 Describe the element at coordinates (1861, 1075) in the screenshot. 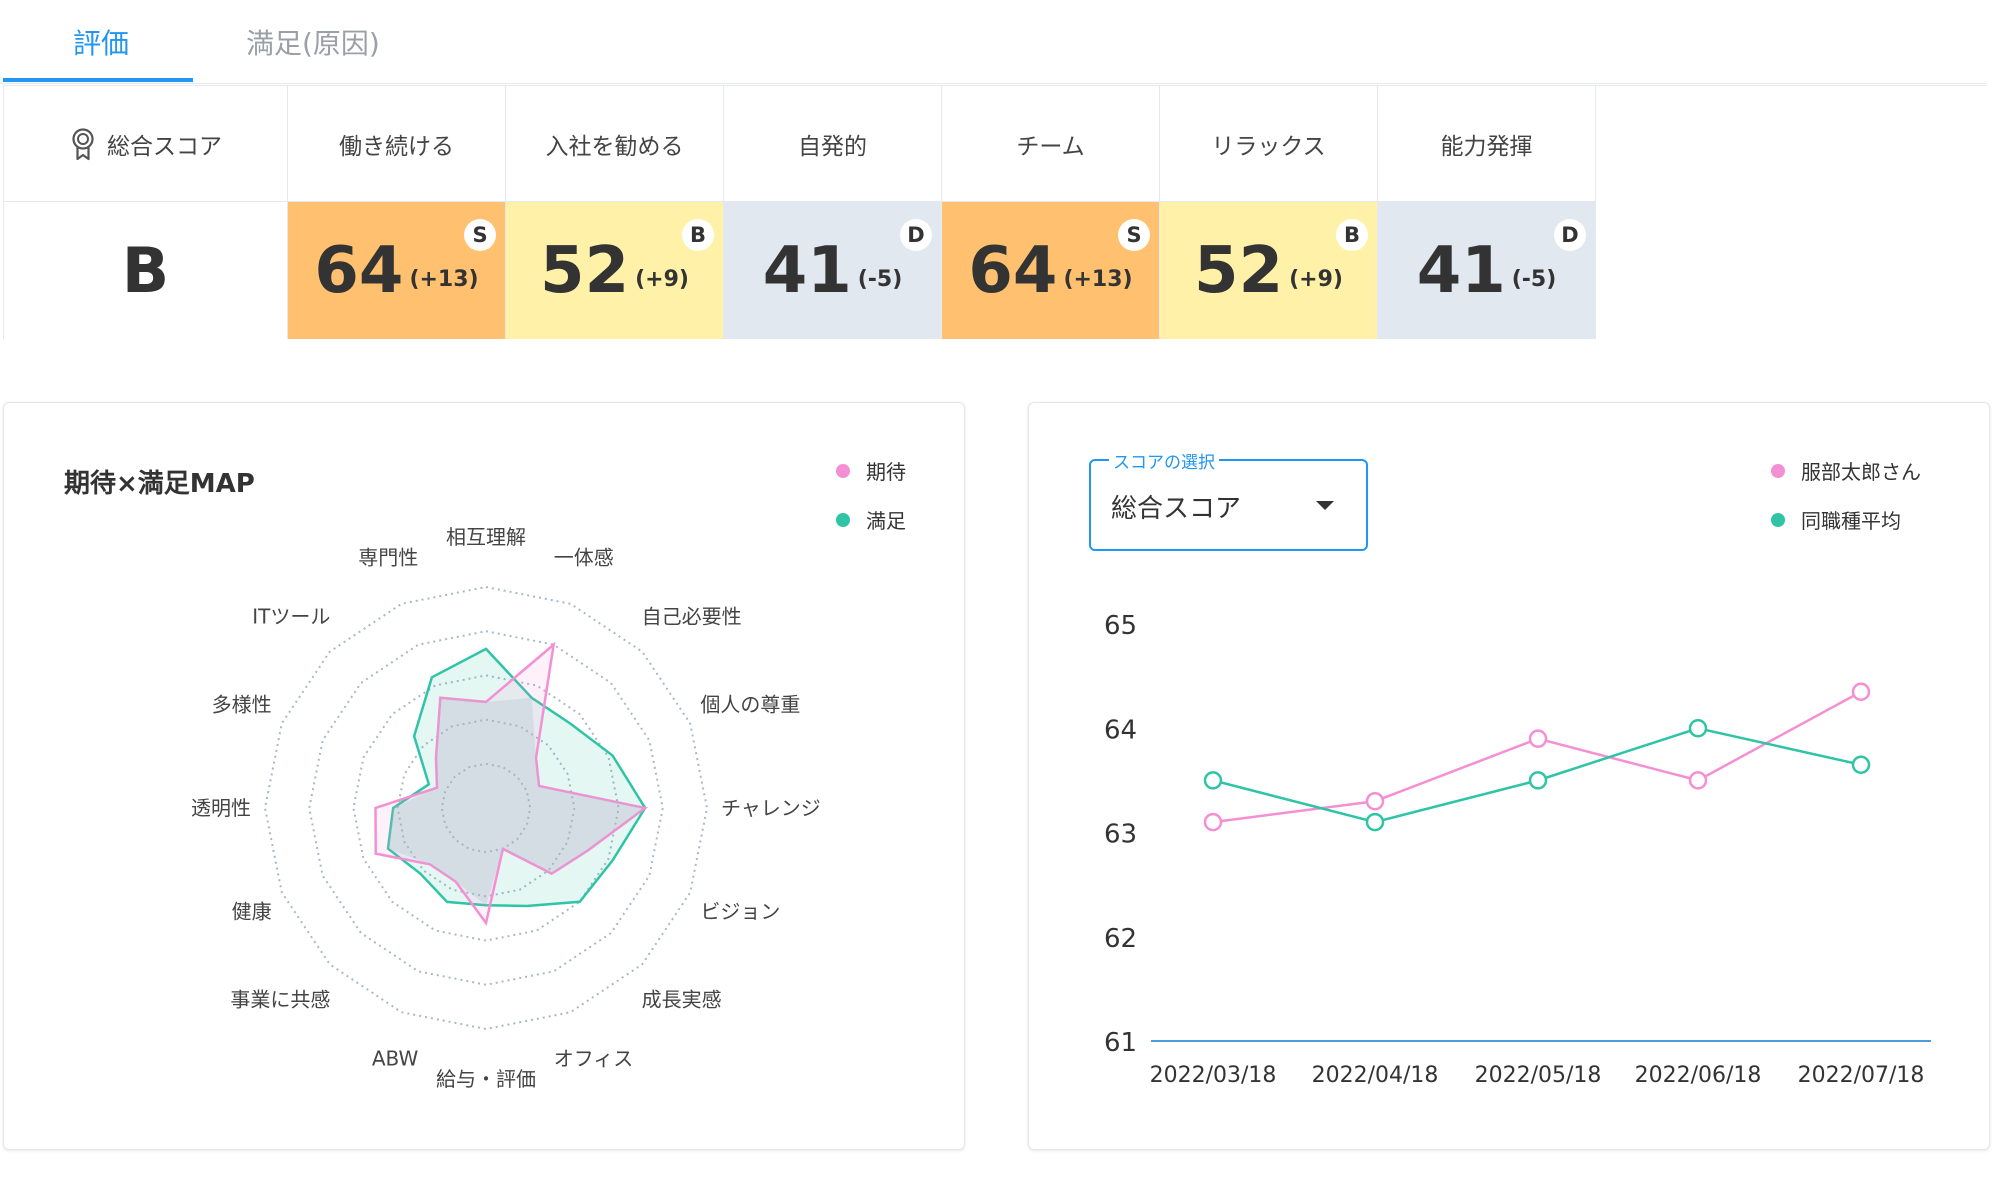

I see `x-tick-label: 2022/07/18` at that location.